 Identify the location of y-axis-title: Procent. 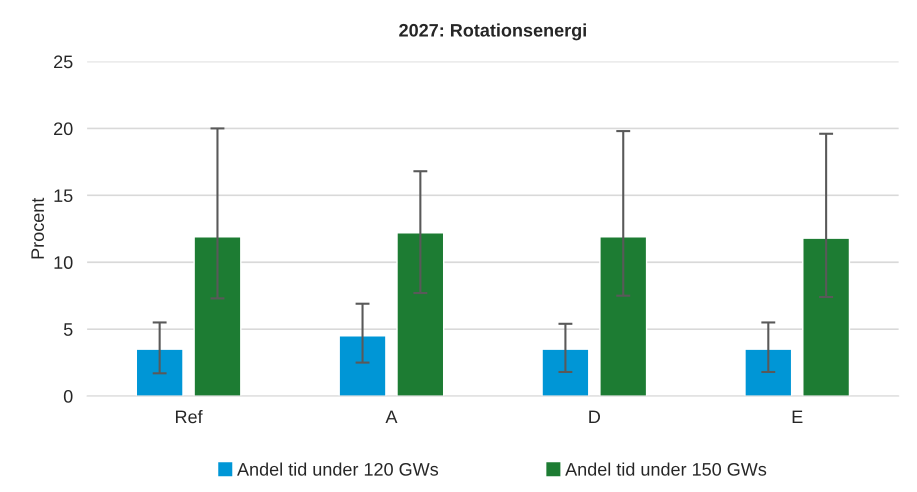
(37, 228).